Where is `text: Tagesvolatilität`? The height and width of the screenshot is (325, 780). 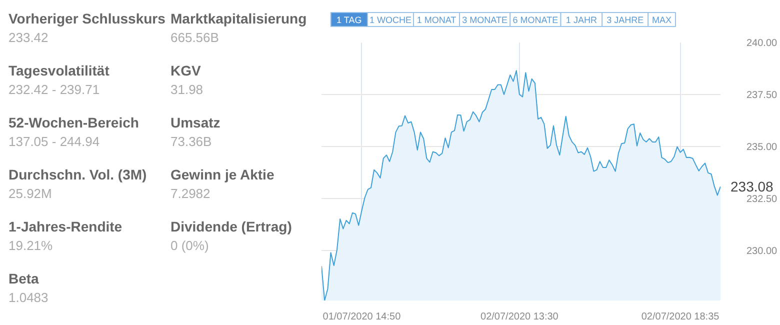 text: Tagesvolatilität is located at coordinates (59, 70).